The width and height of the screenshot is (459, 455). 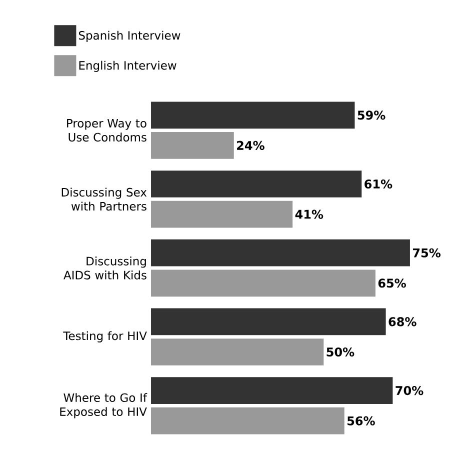 What do you see at coordinates (402, 321) in the screenshot?
I see `data-label: 68%` at bounding box center [402, 321].